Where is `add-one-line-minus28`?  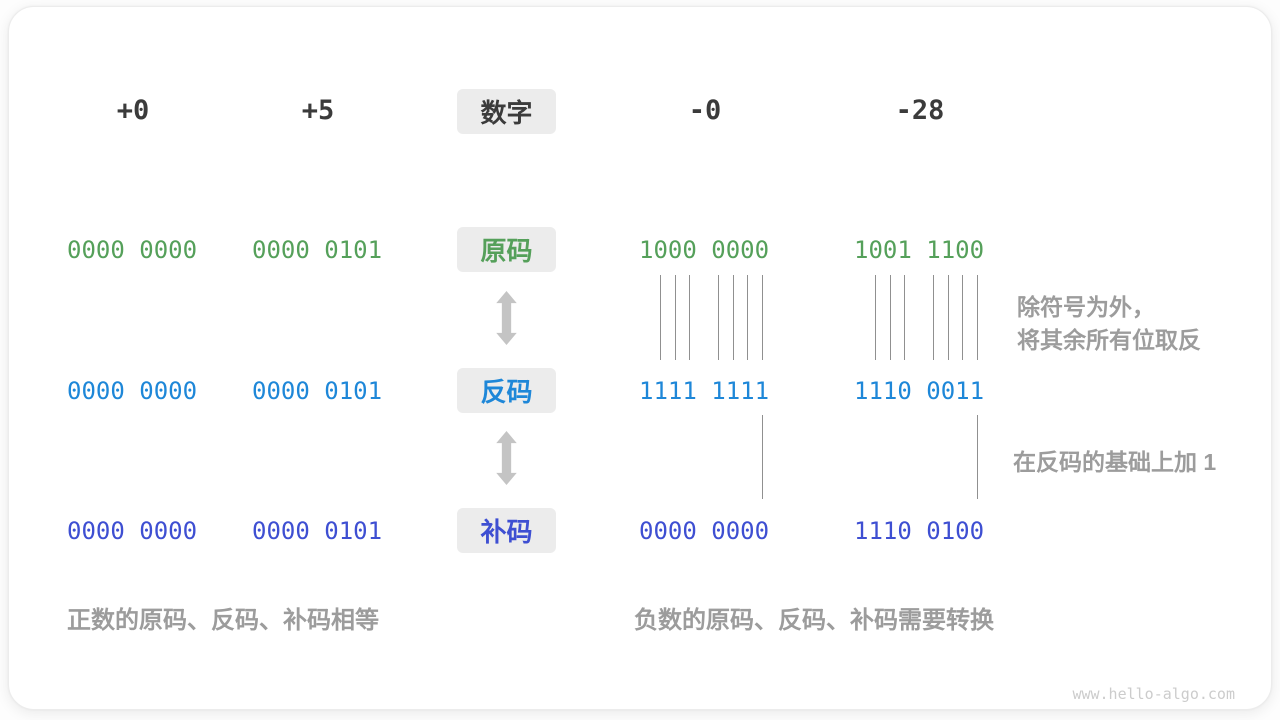
add-one-line-minus28 is located at coordinates (977, 457).